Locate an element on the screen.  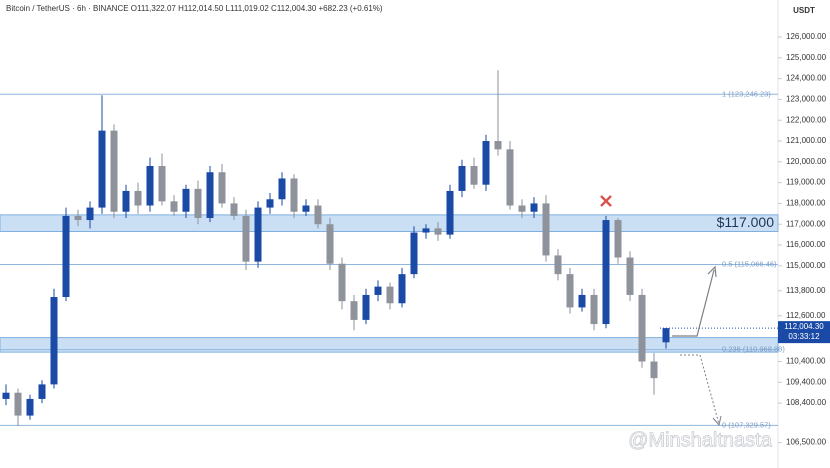
y-tick-label: 123,000.00 is located at coordinates (806, 99).